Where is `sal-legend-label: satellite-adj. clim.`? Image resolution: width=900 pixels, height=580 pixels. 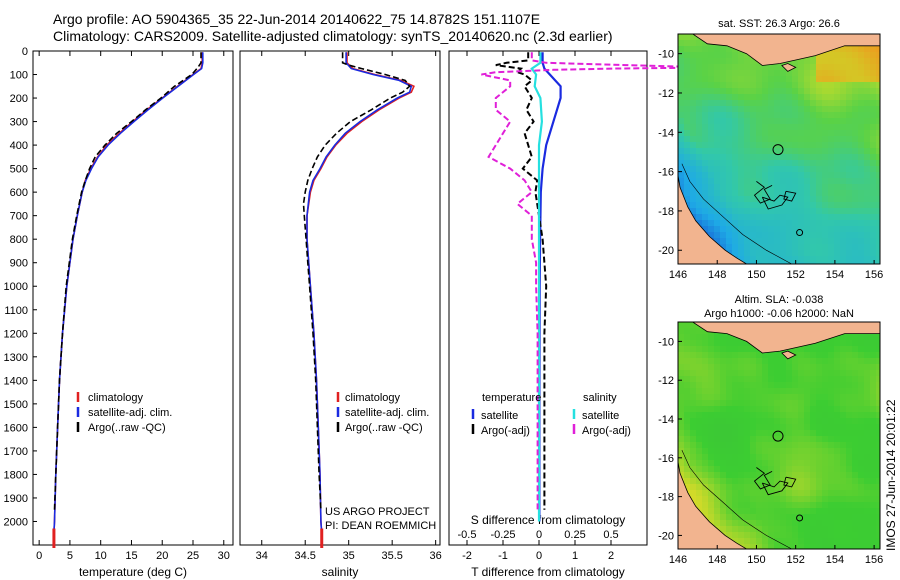
sal-legend-label: satellite-adj. clim. is located at coordinates (387, 413).